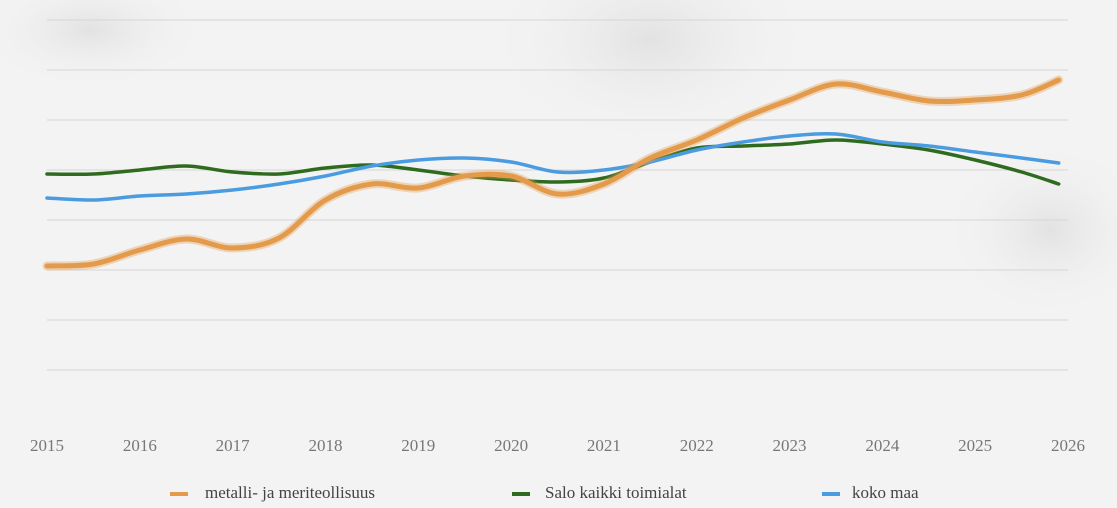 The width and height of the screenshot is (1117, 508). What do you see at coordinates (325, 445) in the screenshot?
I see `x-tick-label: 2018` at bounding box center [325, 445].